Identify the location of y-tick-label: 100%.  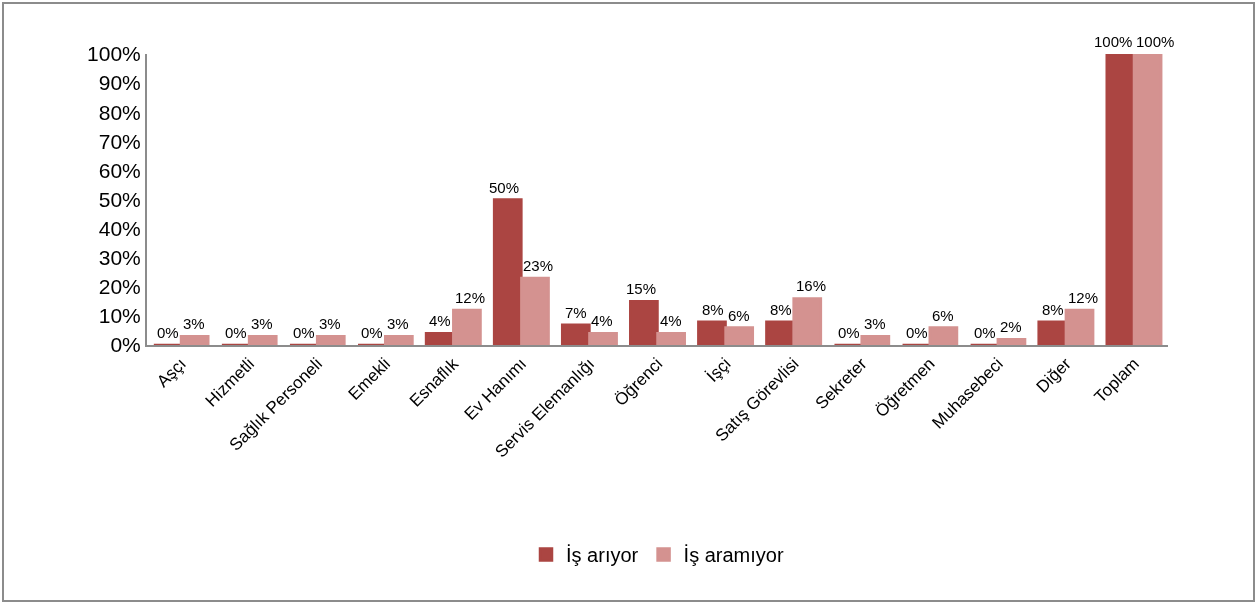
(114, 54).